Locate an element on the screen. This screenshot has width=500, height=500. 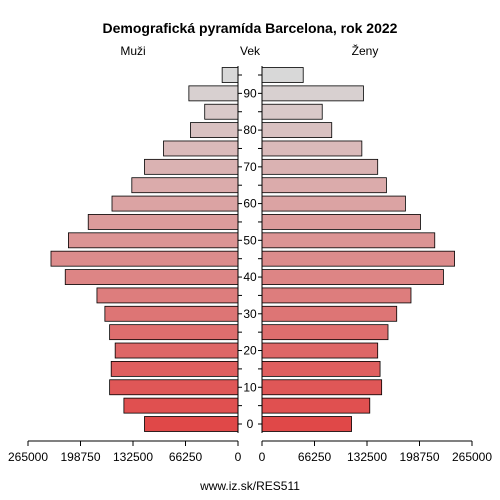
age-tick-label: 0 is located at coordinates (250, 424).